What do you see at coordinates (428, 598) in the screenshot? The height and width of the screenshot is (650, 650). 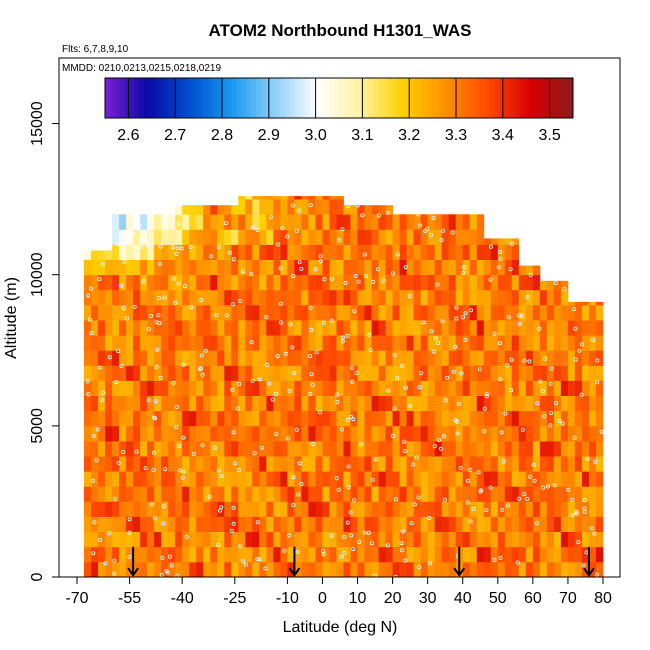 I see `x-tick-label: 30` at bounding box center [428, 598].